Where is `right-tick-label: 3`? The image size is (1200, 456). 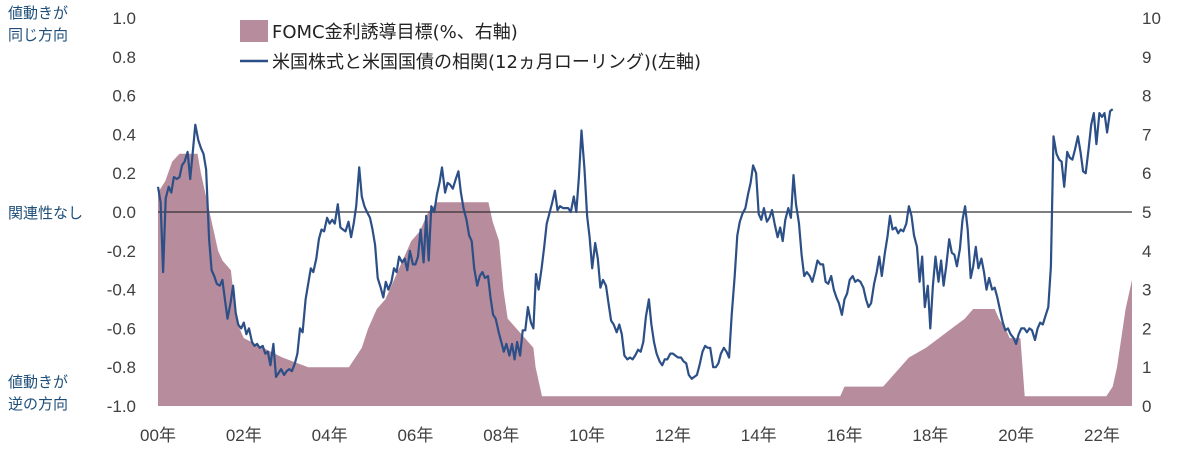
right-tick-label: 3 is located at coordinates (1146, 290).